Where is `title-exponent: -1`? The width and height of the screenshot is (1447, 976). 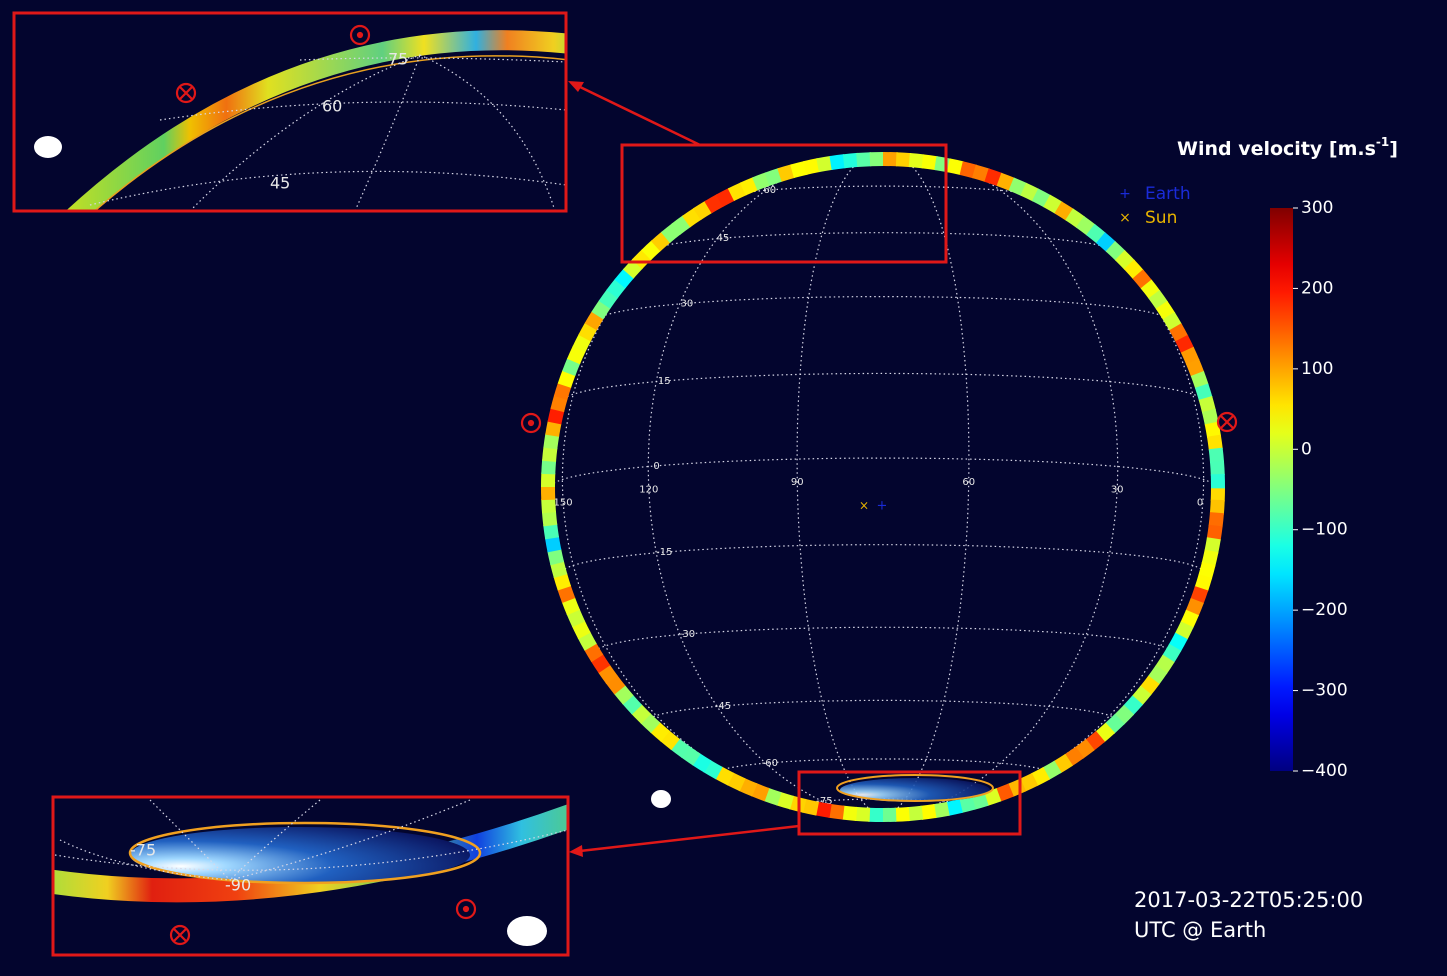 title-exponent: -1 is located at coordinates (1382, 142).